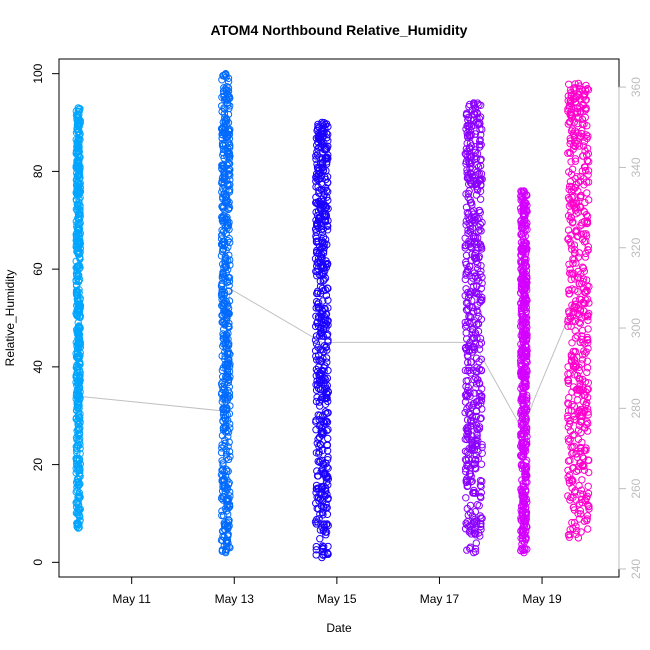 The width and height of the screenshot is (650, 650). Describe the element at coordinates (38, 73) in the screenshot. I see `y-tick-label: 100` at that location.